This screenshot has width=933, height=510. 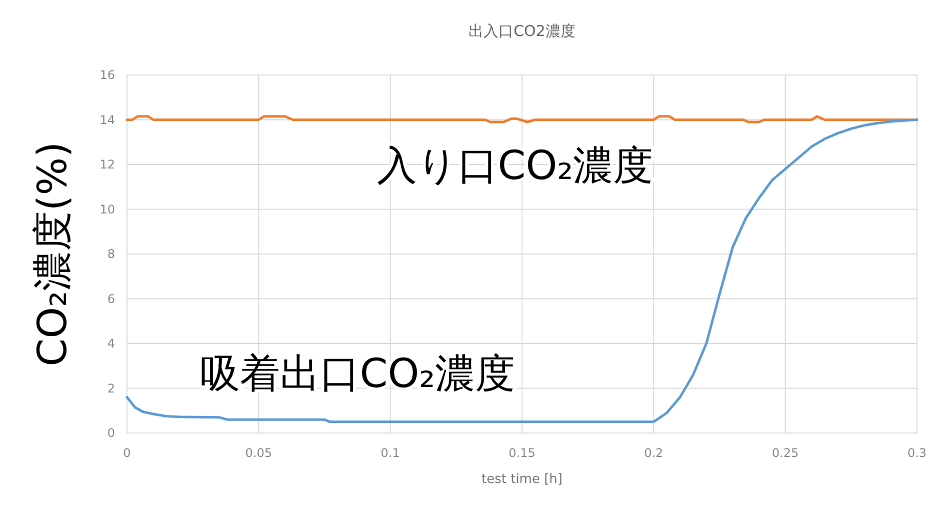 What do you see at coordinates (522, 453) in the screenshot?
I see `x-tick-label: 0.15` at bounding box center [522, 453].